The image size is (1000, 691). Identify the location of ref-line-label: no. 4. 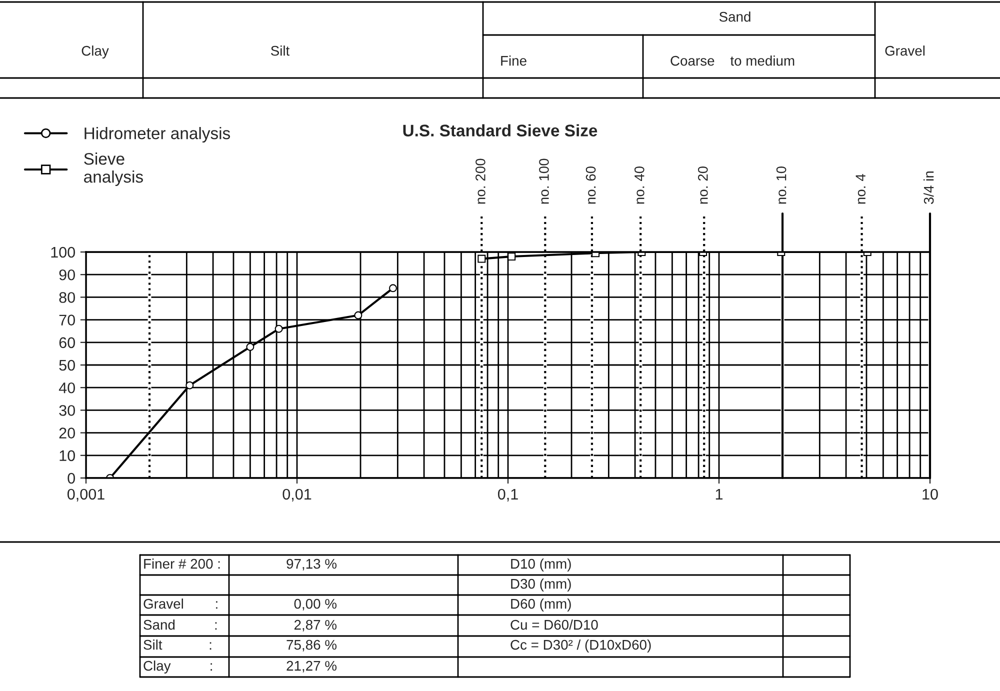
(861, 189).